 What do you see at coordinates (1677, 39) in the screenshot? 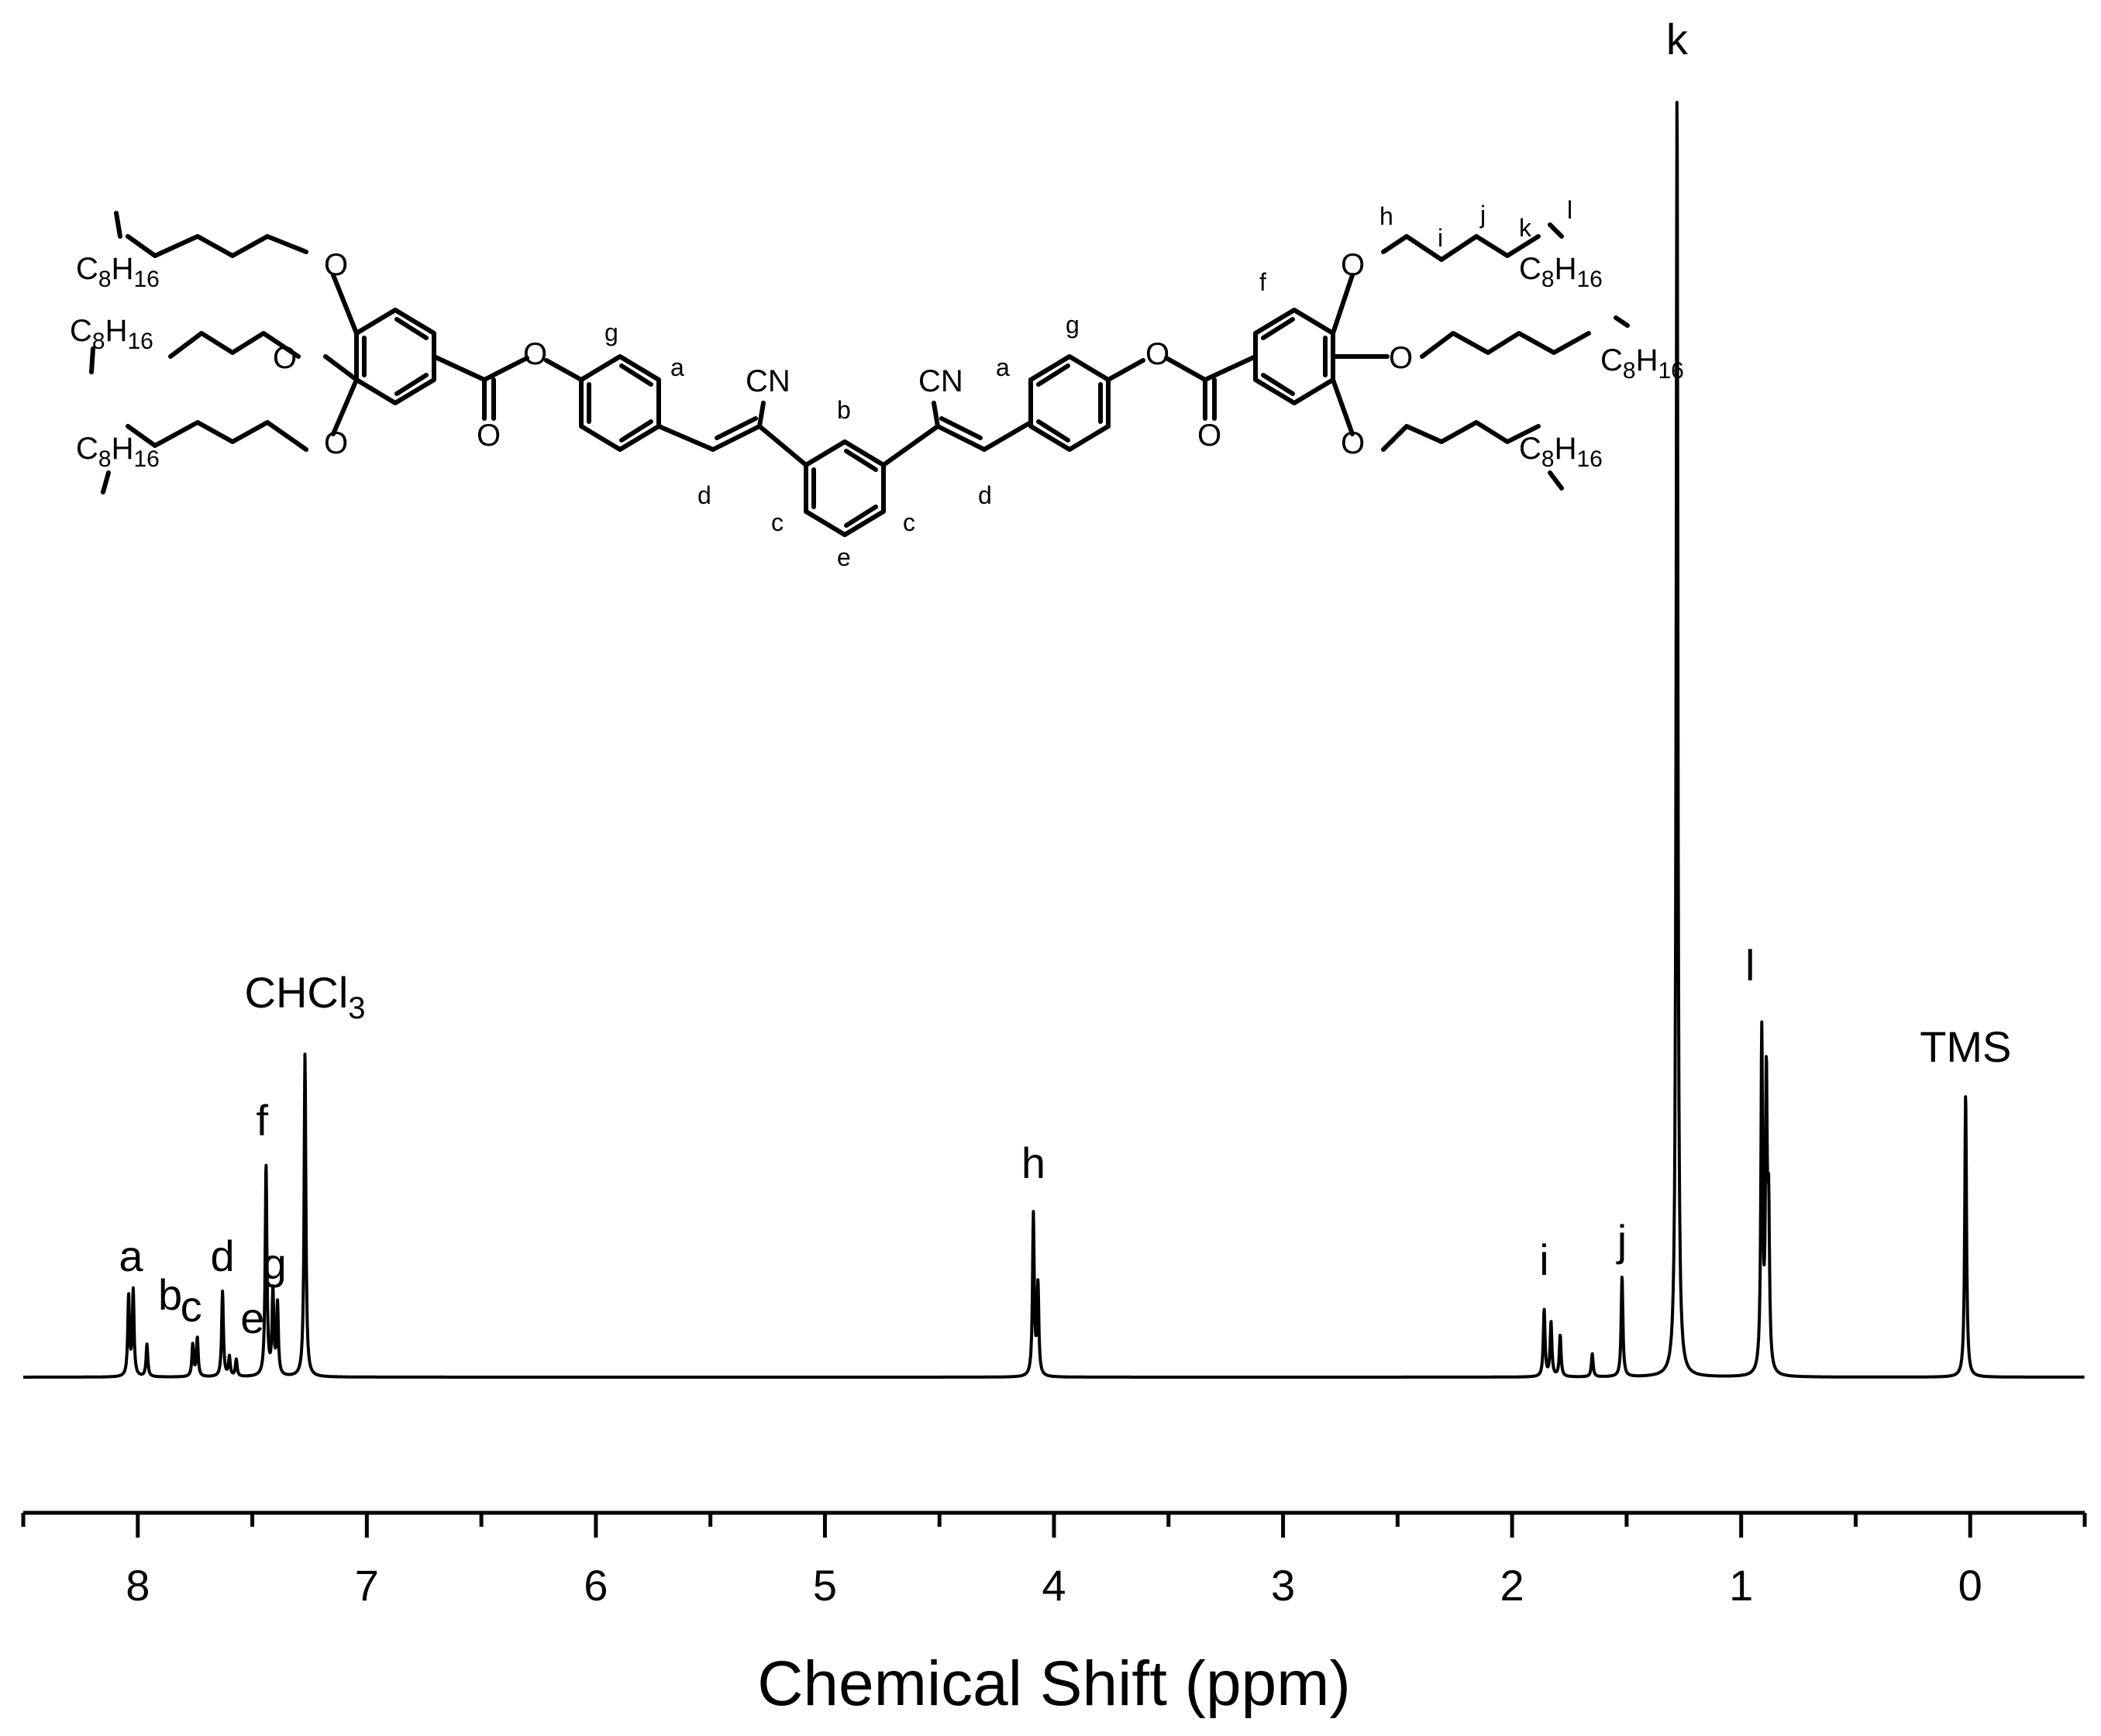
I see `annotation-k: k` at bounding box center [1677, 39].